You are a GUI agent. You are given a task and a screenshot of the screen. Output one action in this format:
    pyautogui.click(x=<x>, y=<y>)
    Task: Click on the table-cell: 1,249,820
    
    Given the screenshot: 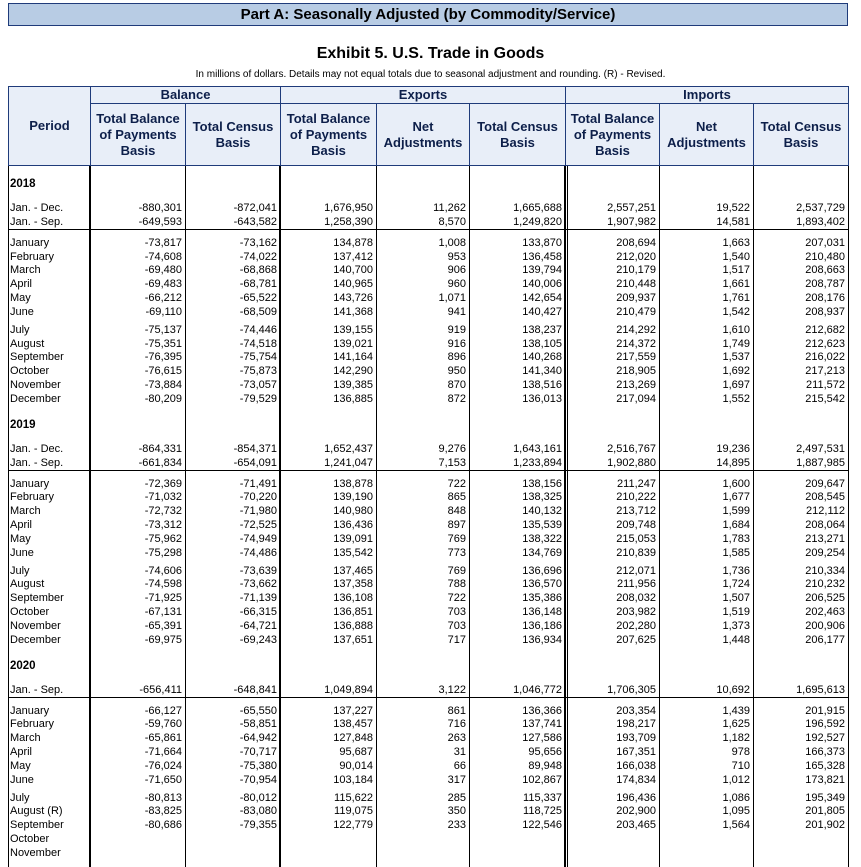 What is the action you would take?
    pyautogui.click(x=537, y=221)
    